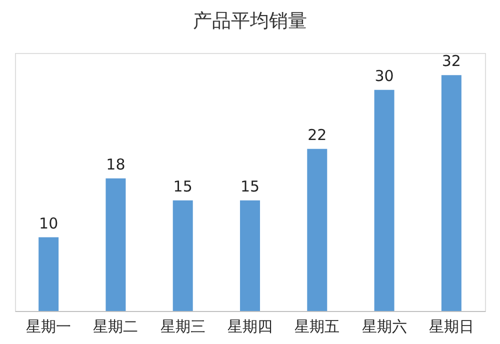  I want to click on x-tick-label: 星期二, so click(115, 327).